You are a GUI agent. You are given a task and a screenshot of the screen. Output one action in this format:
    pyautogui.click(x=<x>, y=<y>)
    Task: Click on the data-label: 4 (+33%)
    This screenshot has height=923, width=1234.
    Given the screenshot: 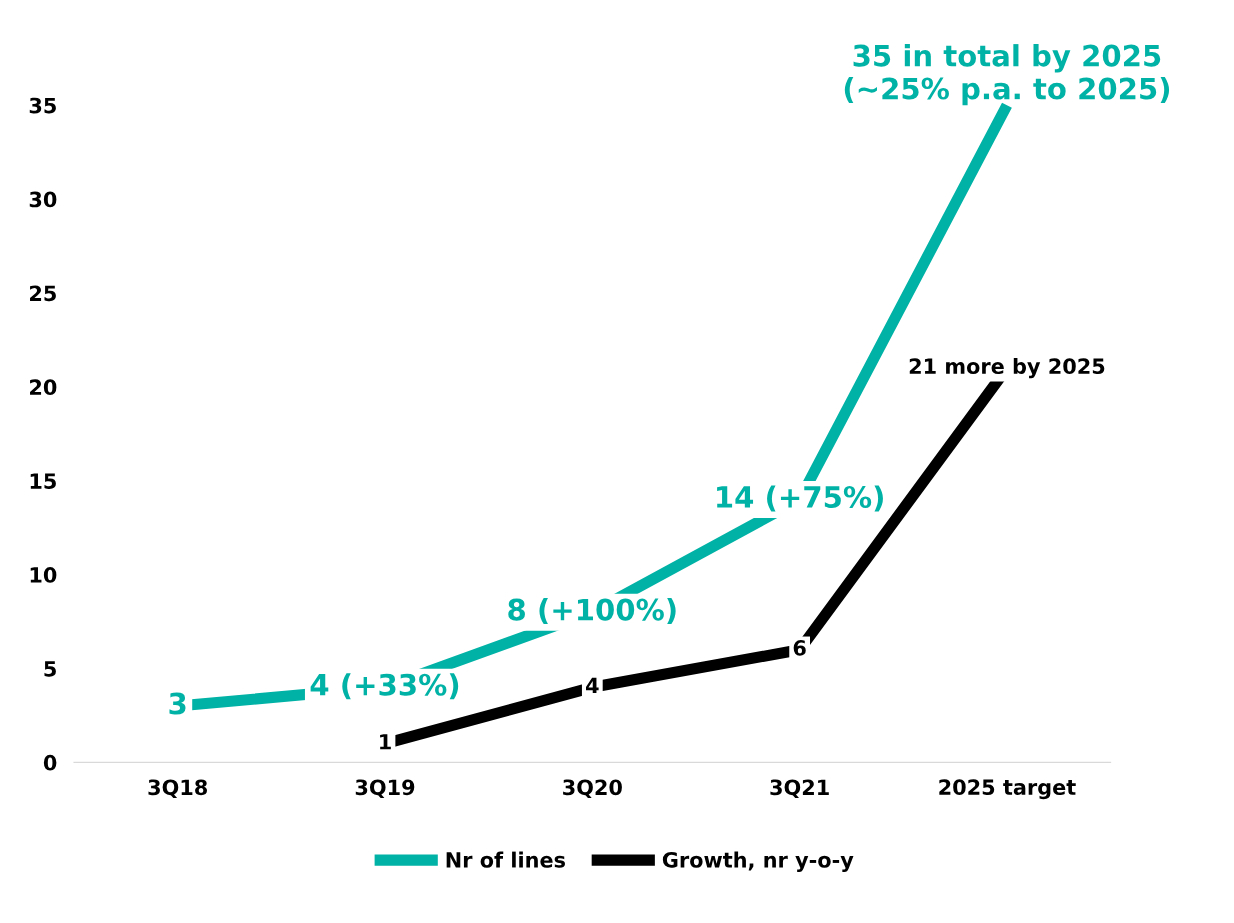 What is the action you would take?
    pyautogui.click(x=384, y=686)
    